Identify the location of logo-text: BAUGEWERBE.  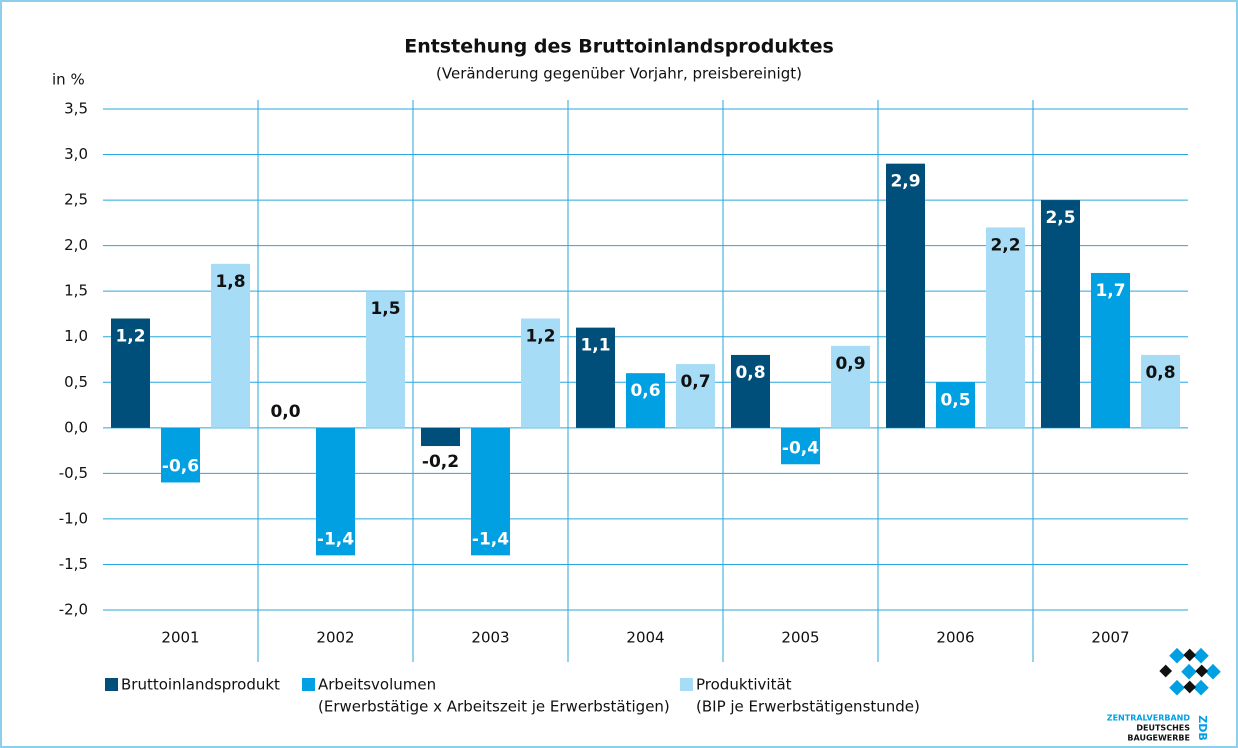
(1158, 738).